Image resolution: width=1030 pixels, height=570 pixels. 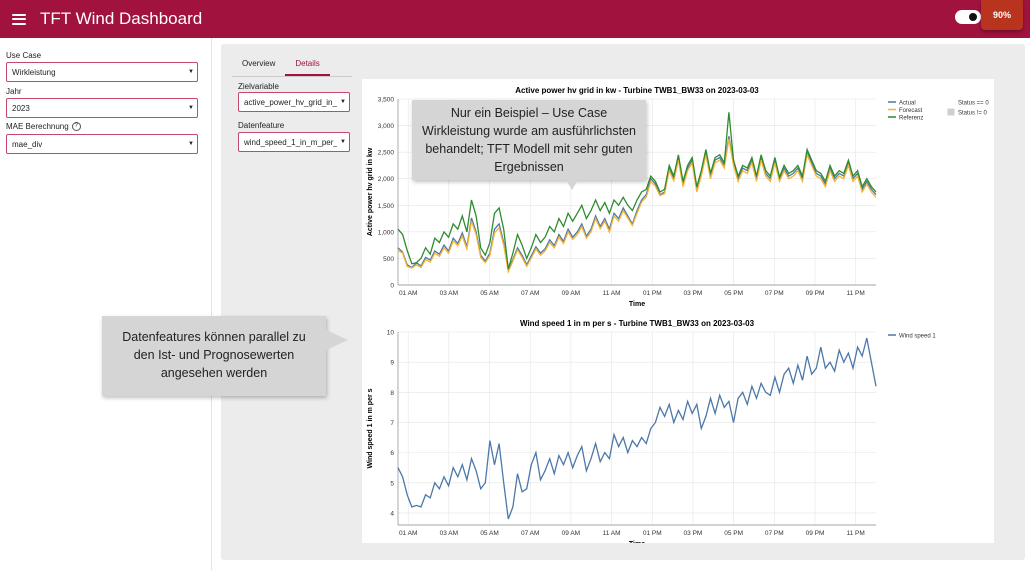 I want to click on datenfeature-value: wind_speed_1_in_m_per_s, so click(x=290, y=142).